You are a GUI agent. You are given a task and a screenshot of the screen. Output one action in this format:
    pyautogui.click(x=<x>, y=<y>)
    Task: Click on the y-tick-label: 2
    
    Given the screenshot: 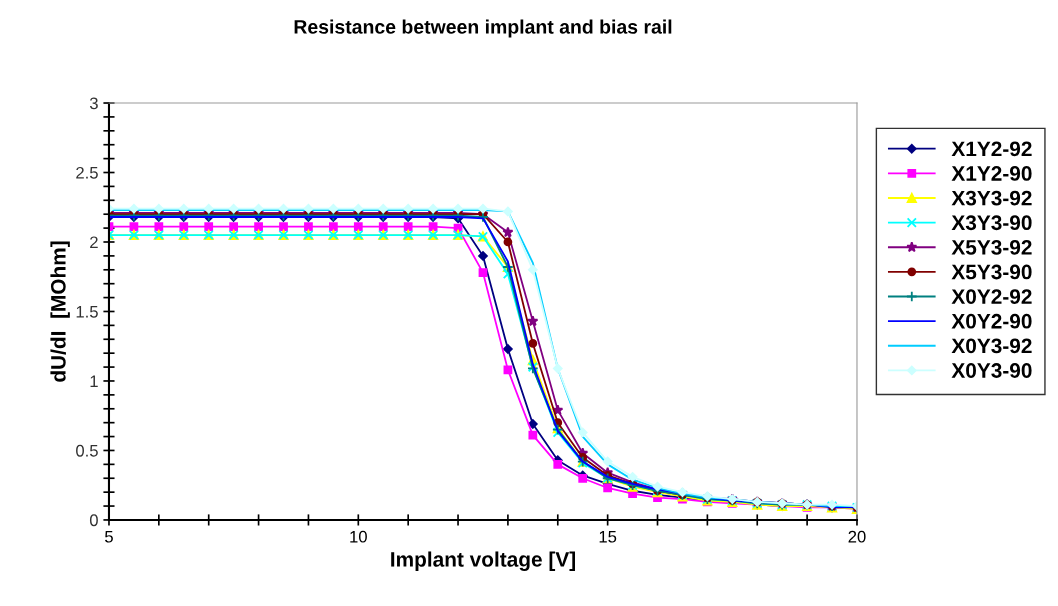 What is the action you would take?
    pyautogui.click(x=94, y=242)
    